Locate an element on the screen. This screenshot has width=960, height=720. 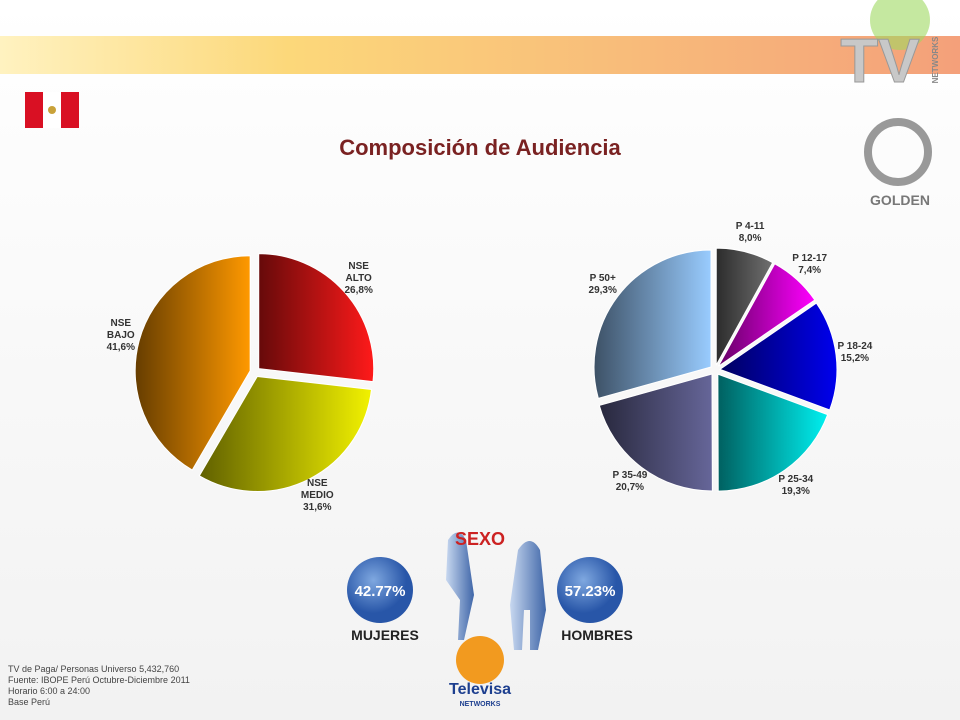
slice-label: NSE ALTO 26,8% is located at coordinates (359, 279).